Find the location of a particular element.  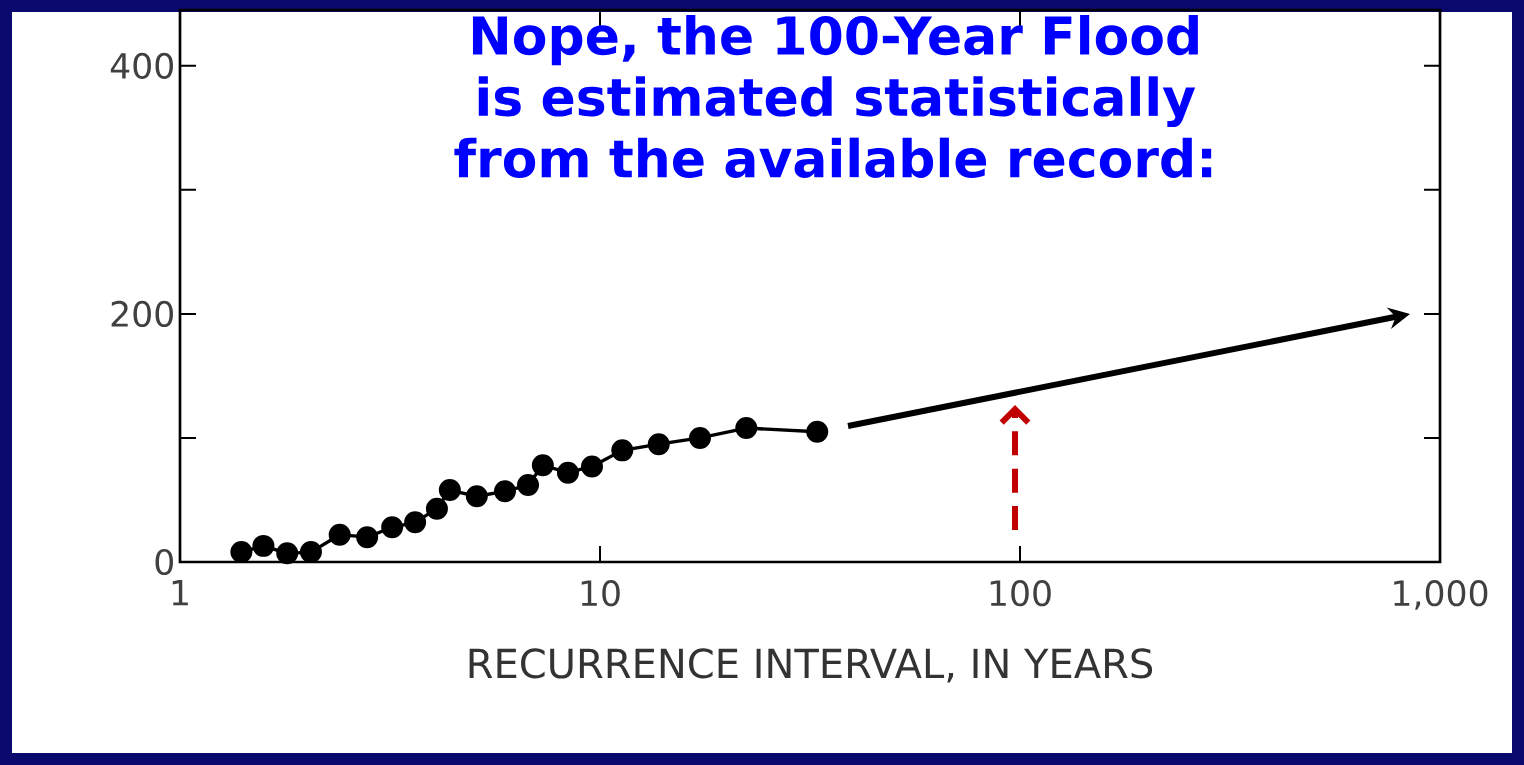

x-tick-label: 1,000 is located at coordinates (1441, 595).